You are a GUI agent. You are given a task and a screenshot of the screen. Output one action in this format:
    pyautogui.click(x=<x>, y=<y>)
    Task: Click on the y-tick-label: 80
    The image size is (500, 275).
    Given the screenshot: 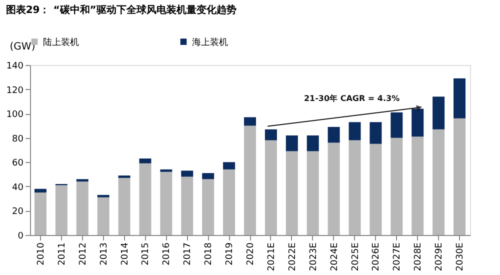 What is the action you would take?
    pyautogui.click(x=18, y=139)
    